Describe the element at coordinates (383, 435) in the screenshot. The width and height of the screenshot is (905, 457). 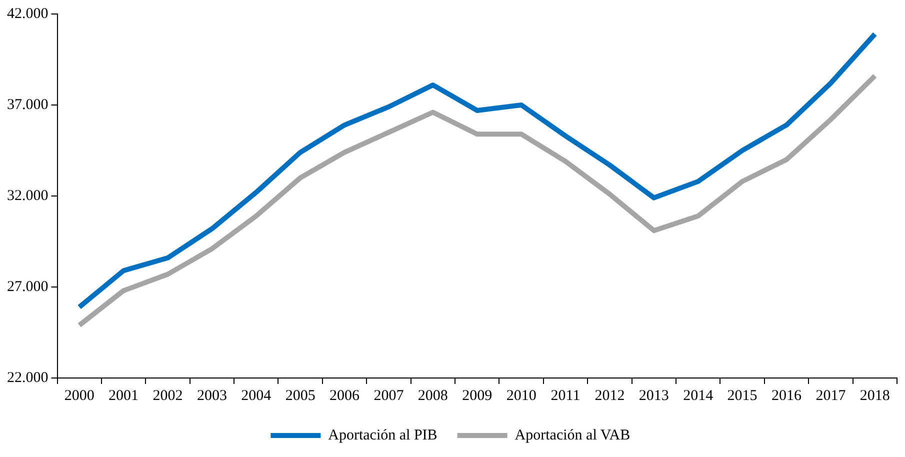
I see `legend-label: Aportación al PIB` at that location.